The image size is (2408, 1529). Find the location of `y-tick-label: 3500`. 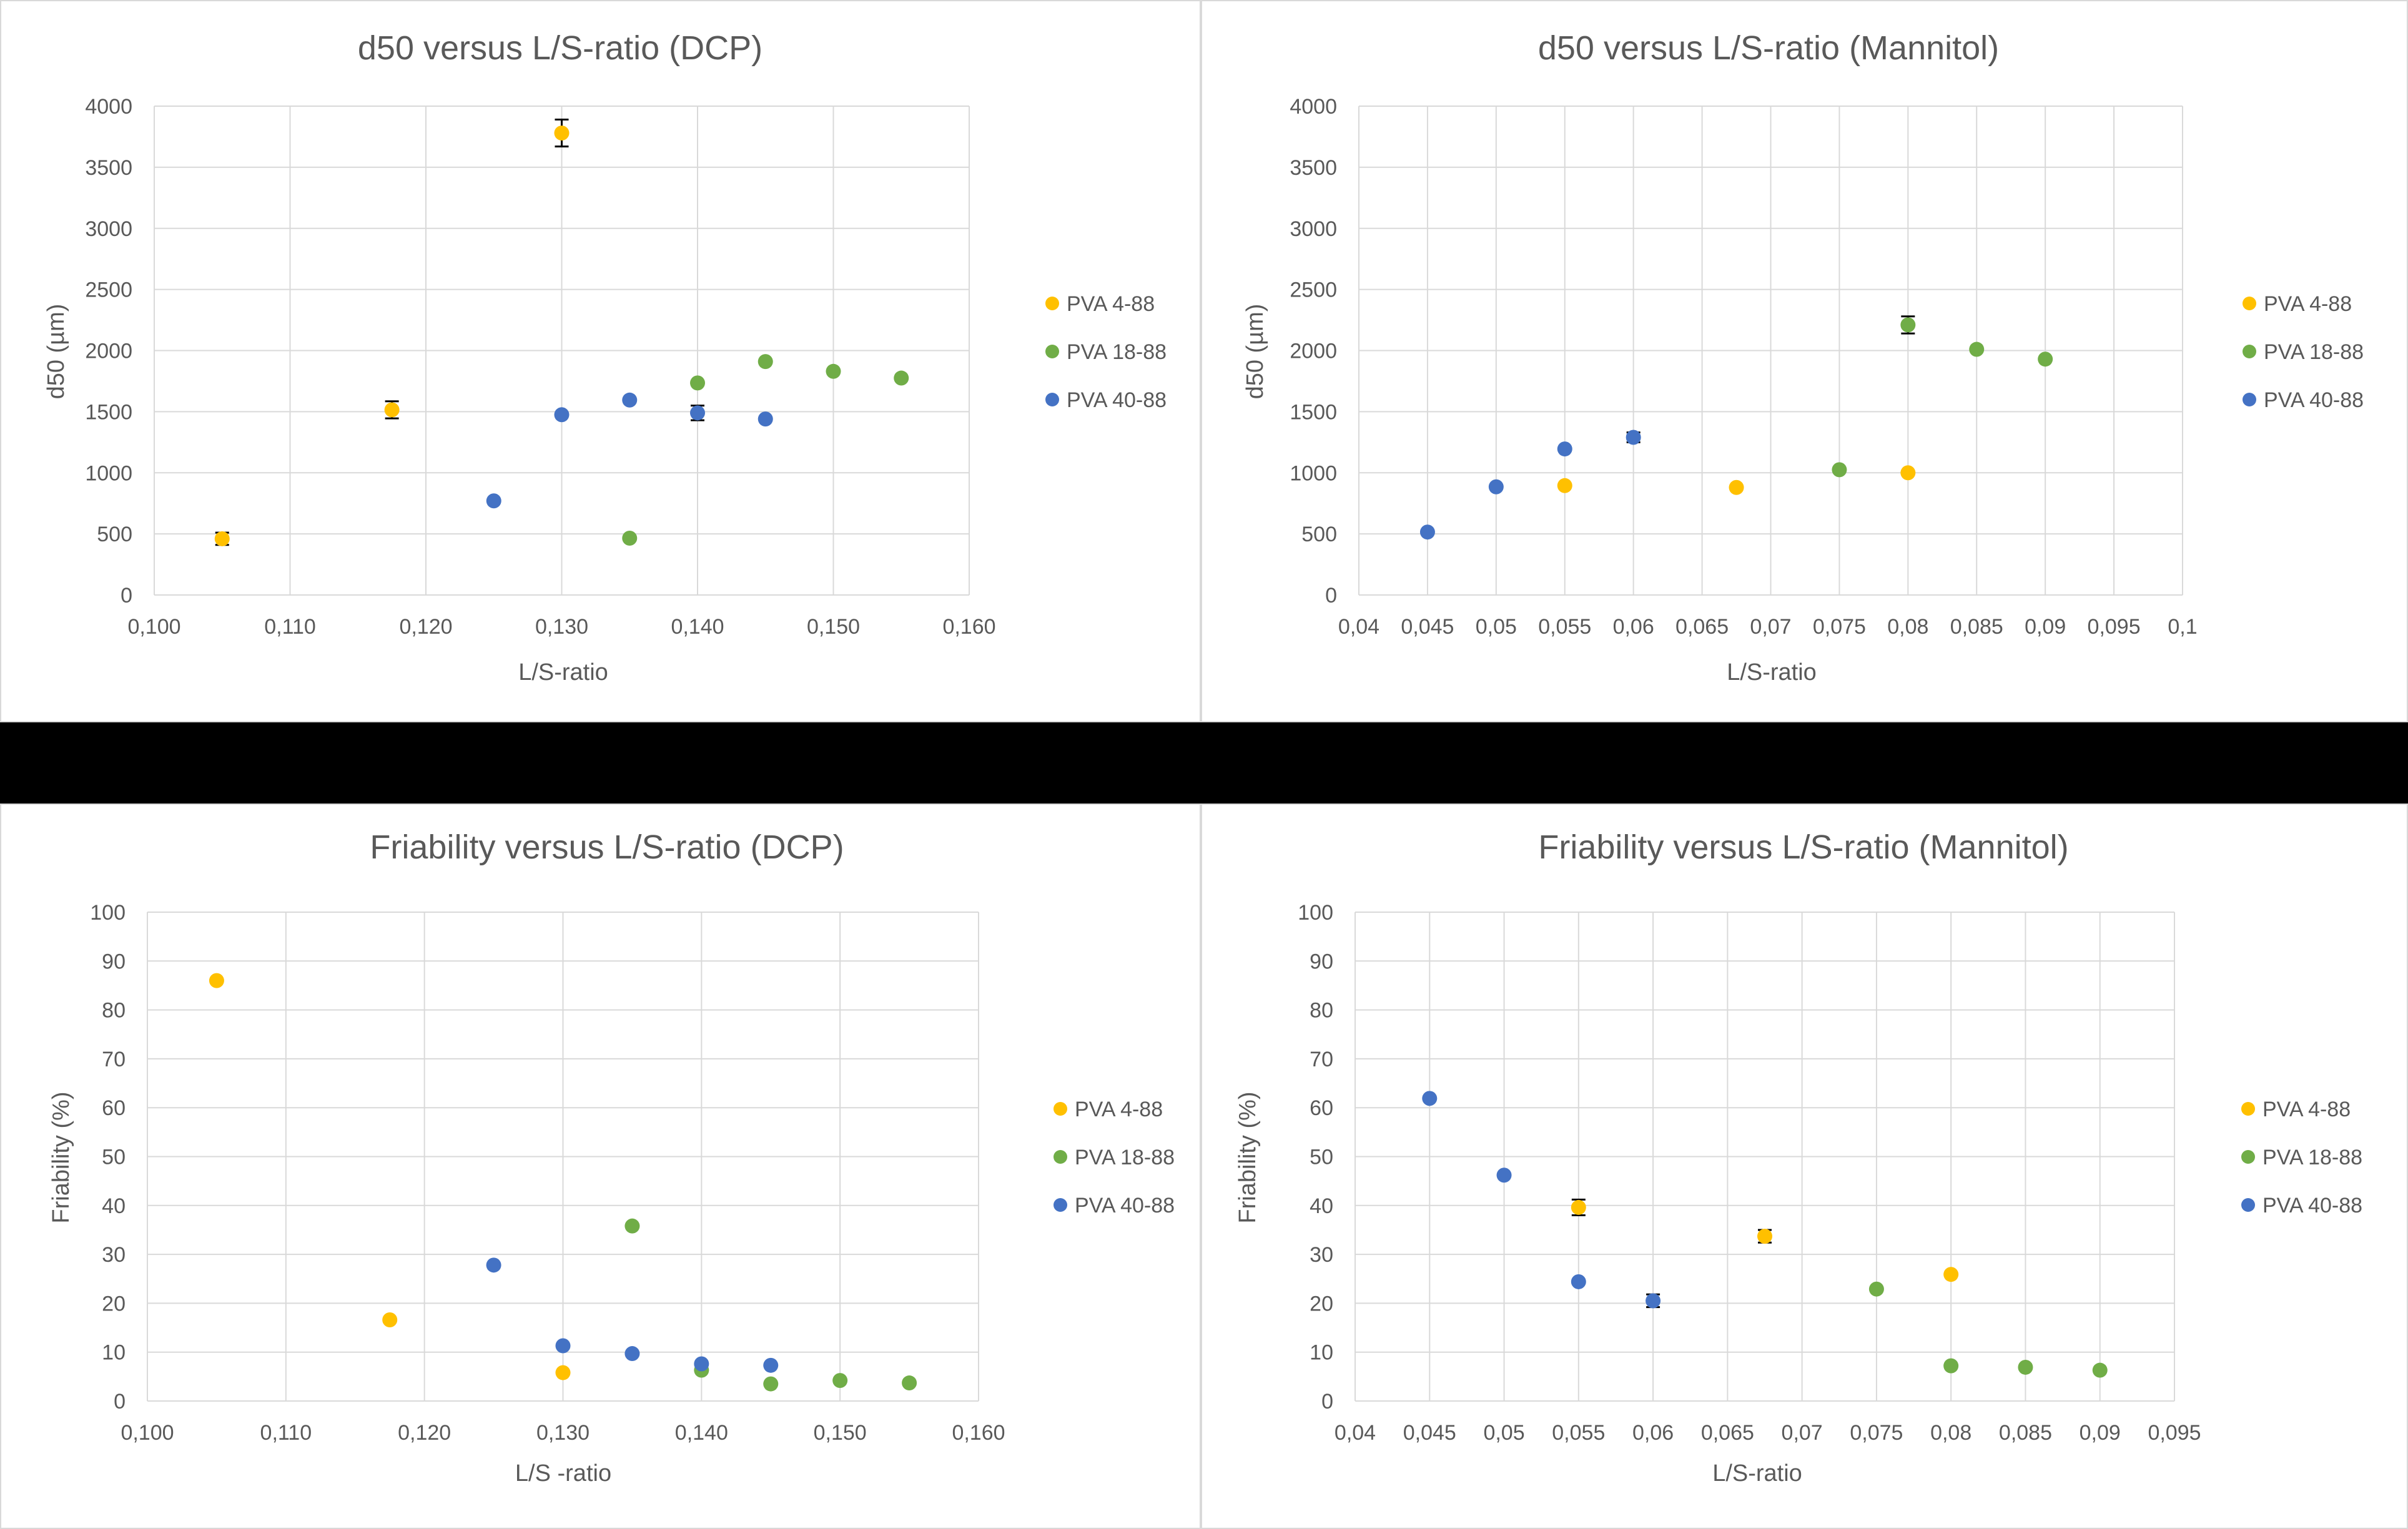

y-tick-label: 3500 is located at coordinates (1313, 168).